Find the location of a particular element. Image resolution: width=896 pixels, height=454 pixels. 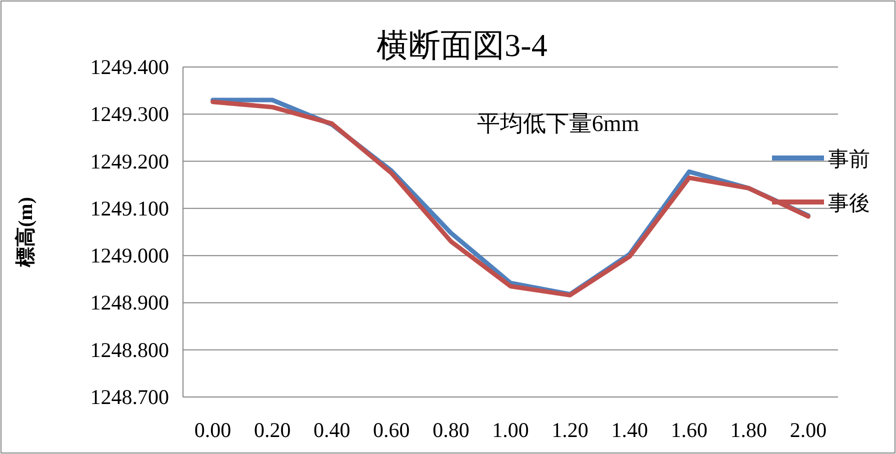

x-tick-label: 0.40 is located at coordinates (331, 430).